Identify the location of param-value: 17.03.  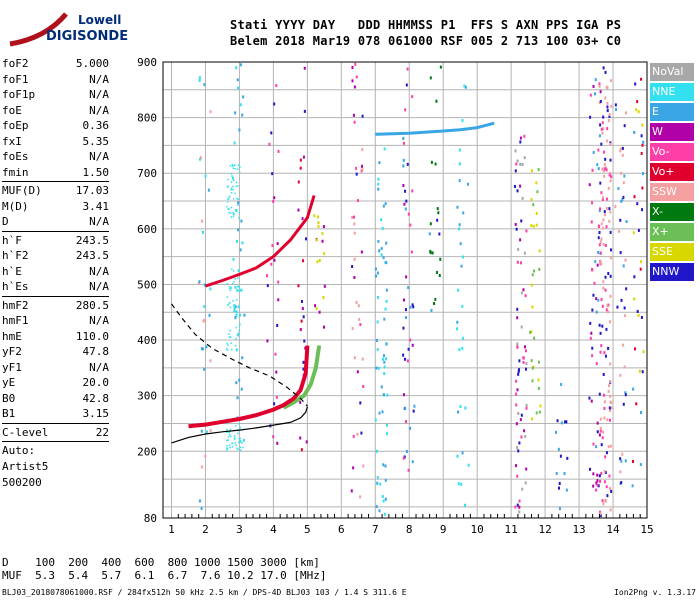
(92, 190).